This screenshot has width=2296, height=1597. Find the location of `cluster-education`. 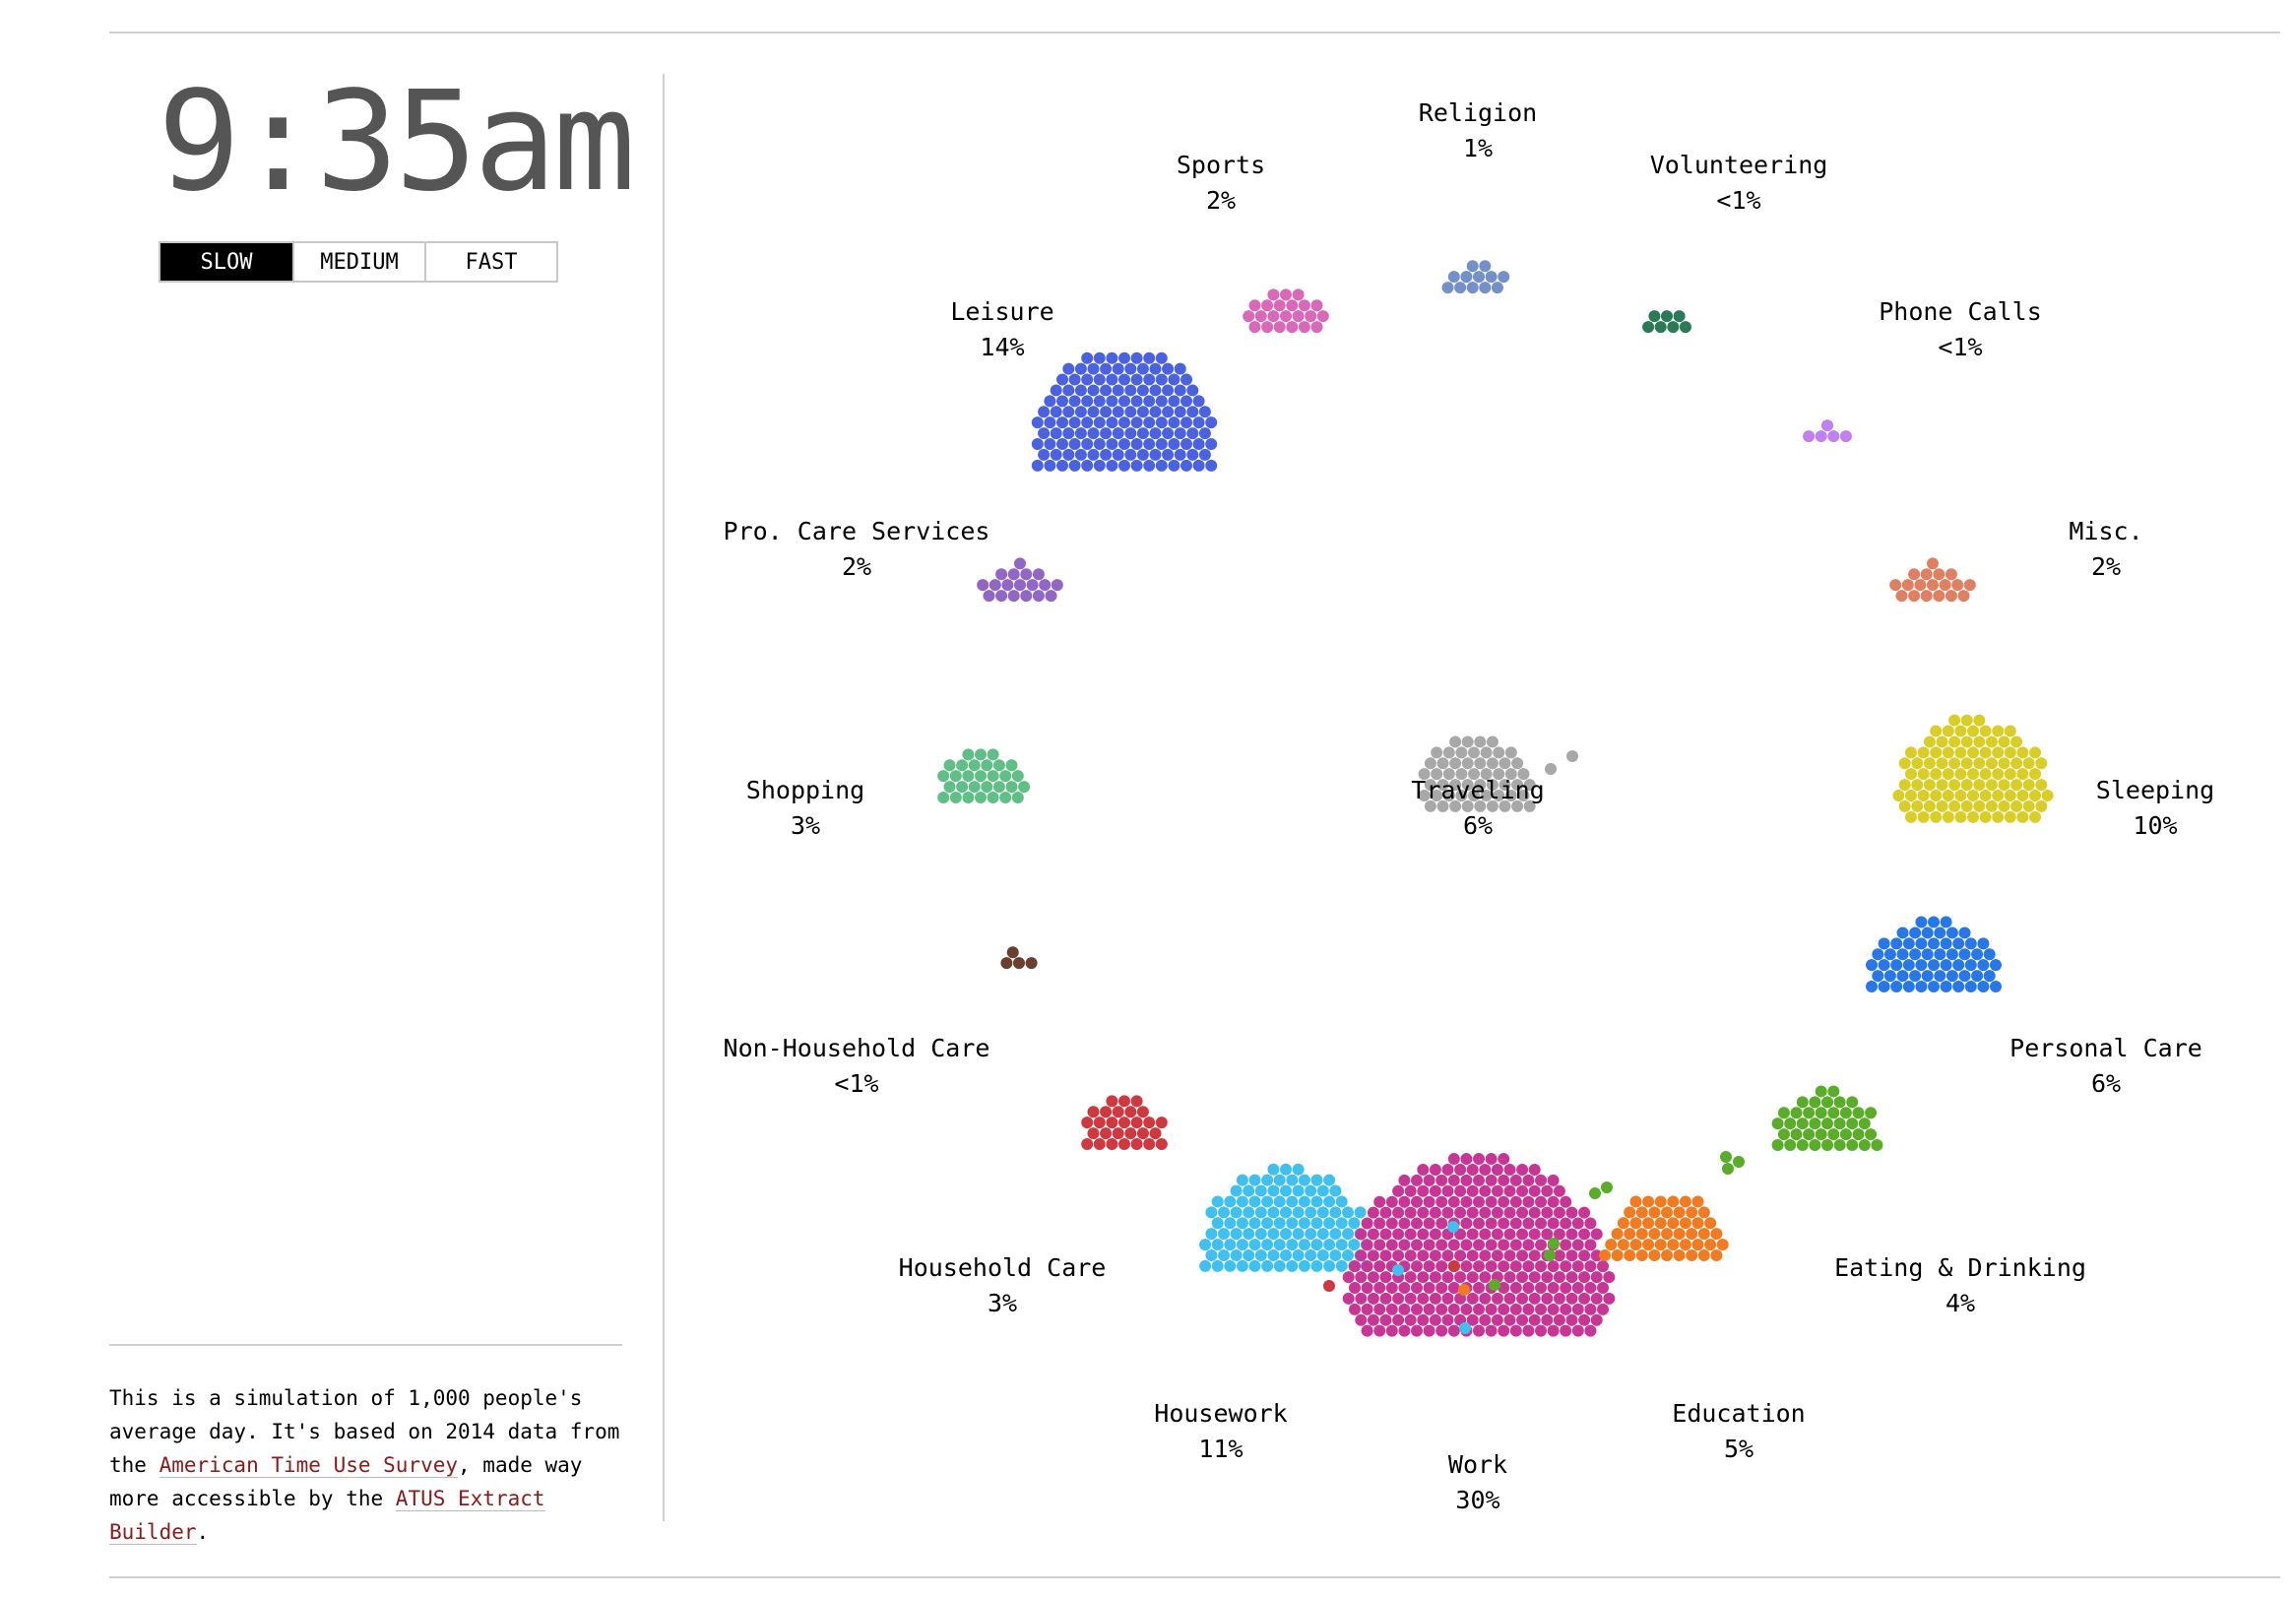

cluster-education is located at coordinates (1664, 1228).